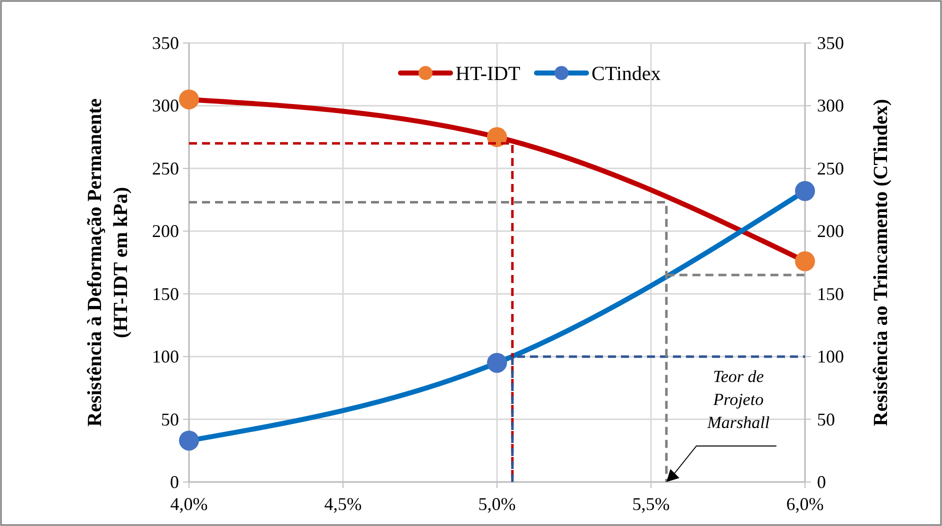 The height and width of the screenshot is (526, 942). I want to click on y2-tick-label: 200, so click(830, 231).